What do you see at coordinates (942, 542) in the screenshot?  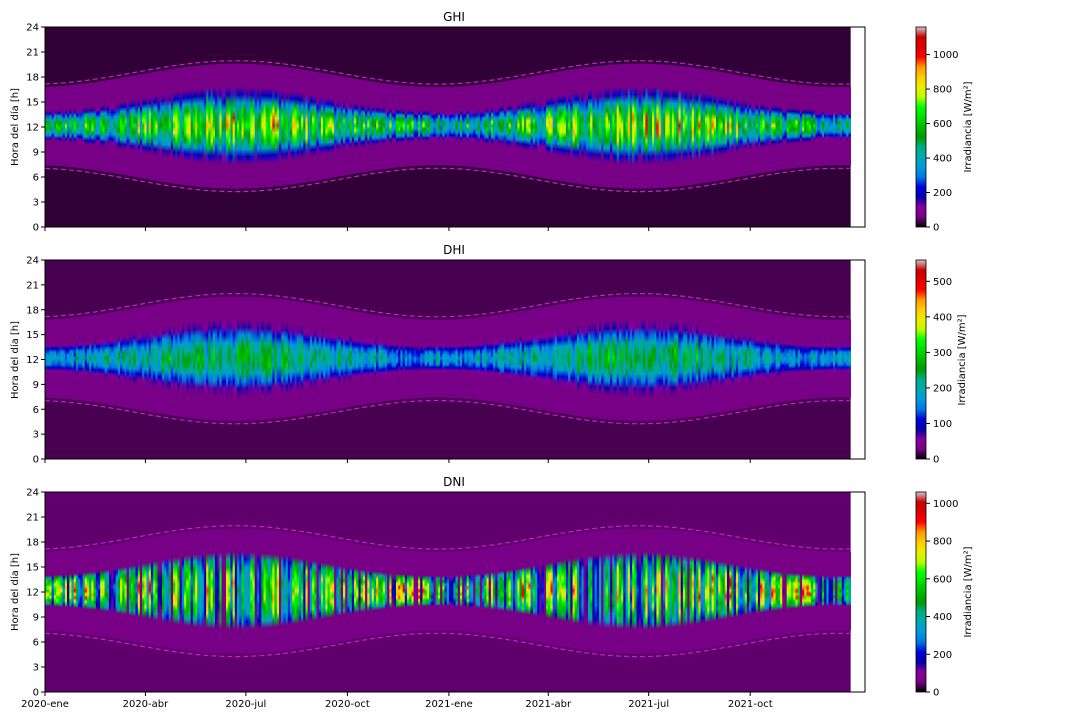 I see `colorbar-tick-label: 800` at bounding box center [942, 542].